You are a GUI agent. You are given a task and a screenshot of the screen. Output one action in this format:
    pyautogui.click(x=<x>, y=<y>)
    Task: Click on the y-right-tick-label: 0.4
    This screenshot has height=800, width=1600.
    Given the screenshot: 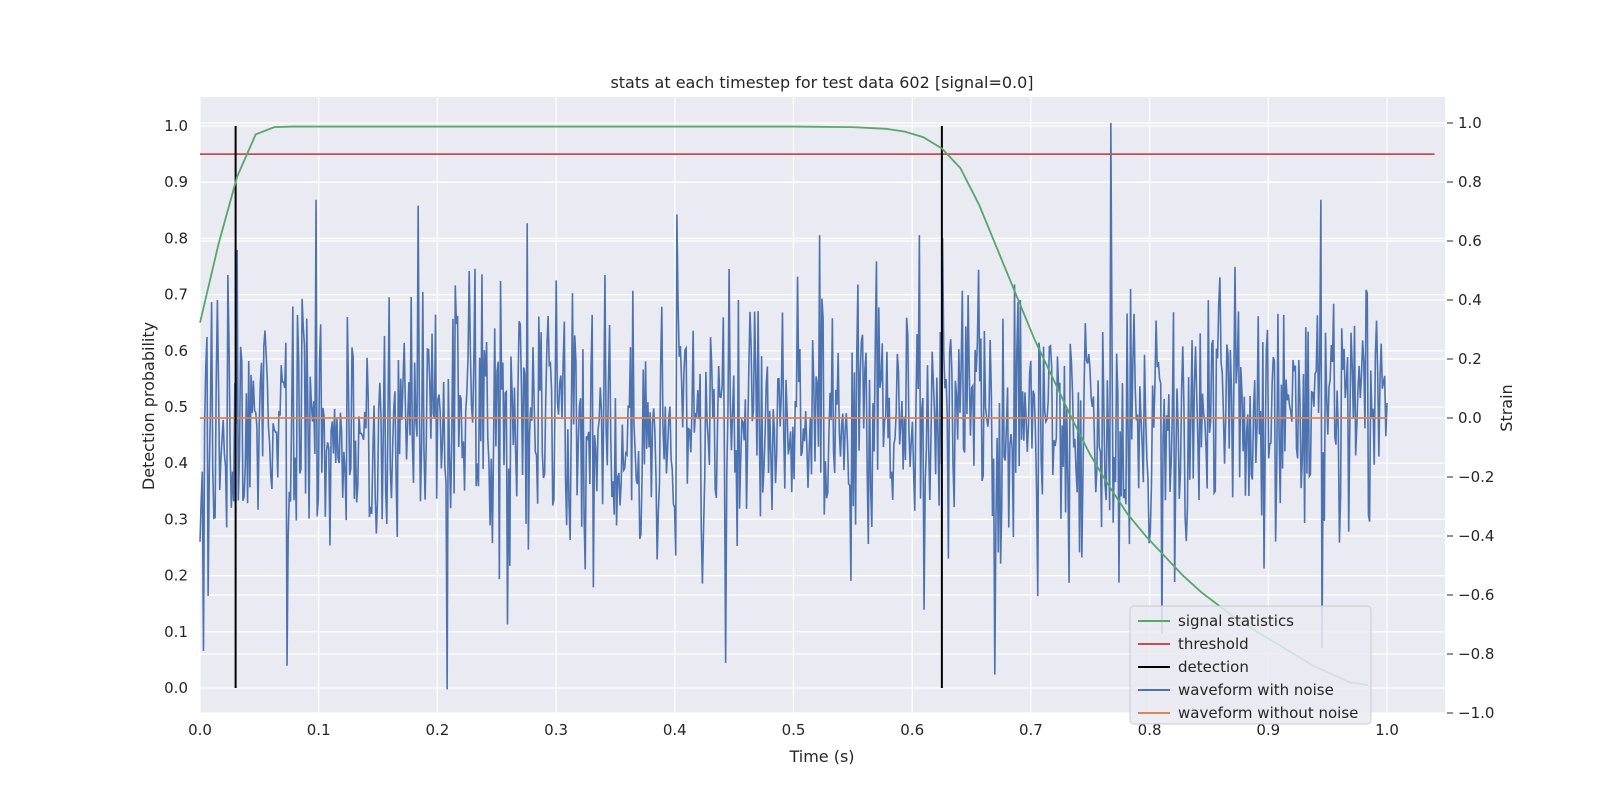 What is the action you would take?
    pyautogui.click(x=1470, y=300)
    